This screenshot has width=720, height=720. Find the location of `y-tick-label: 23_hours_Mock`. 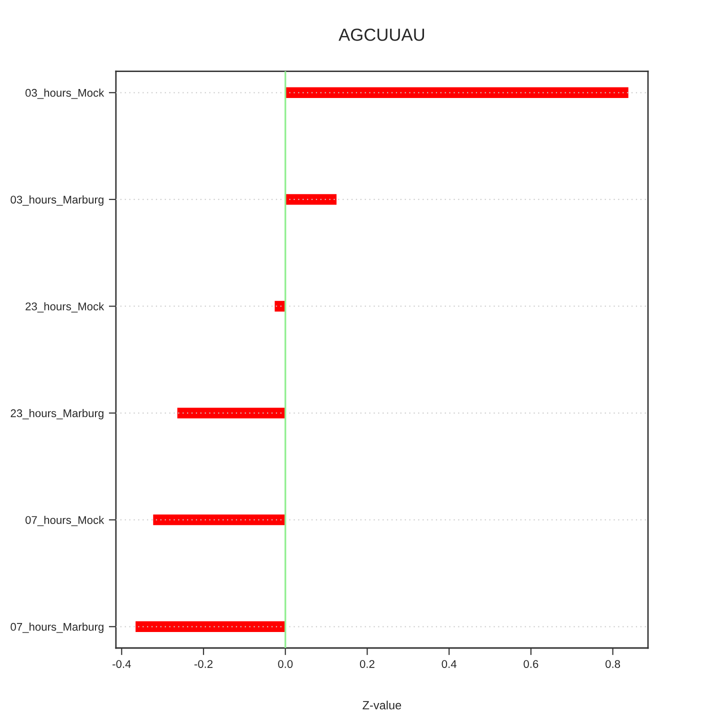

y-tick-label: 23_hours_Mock is located at coordinates (65, 307).